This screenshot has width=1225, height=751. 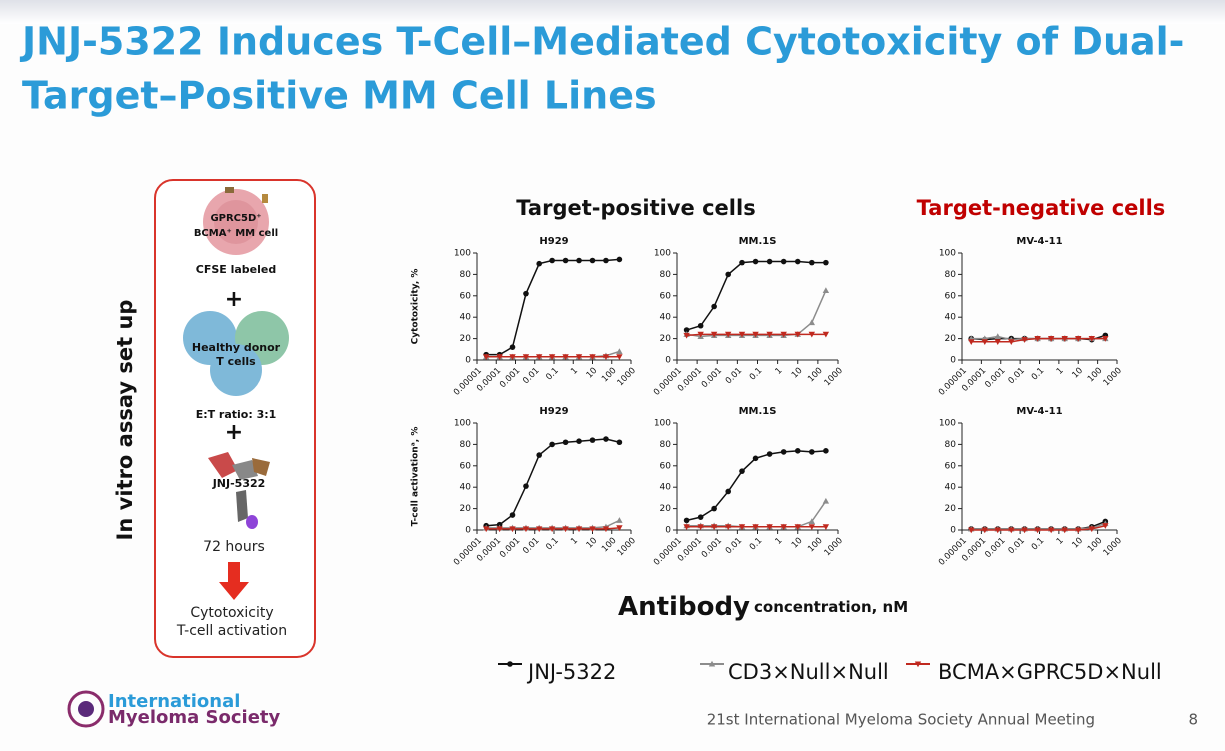 I want to click on logo-core, so click(x=86, y=709).